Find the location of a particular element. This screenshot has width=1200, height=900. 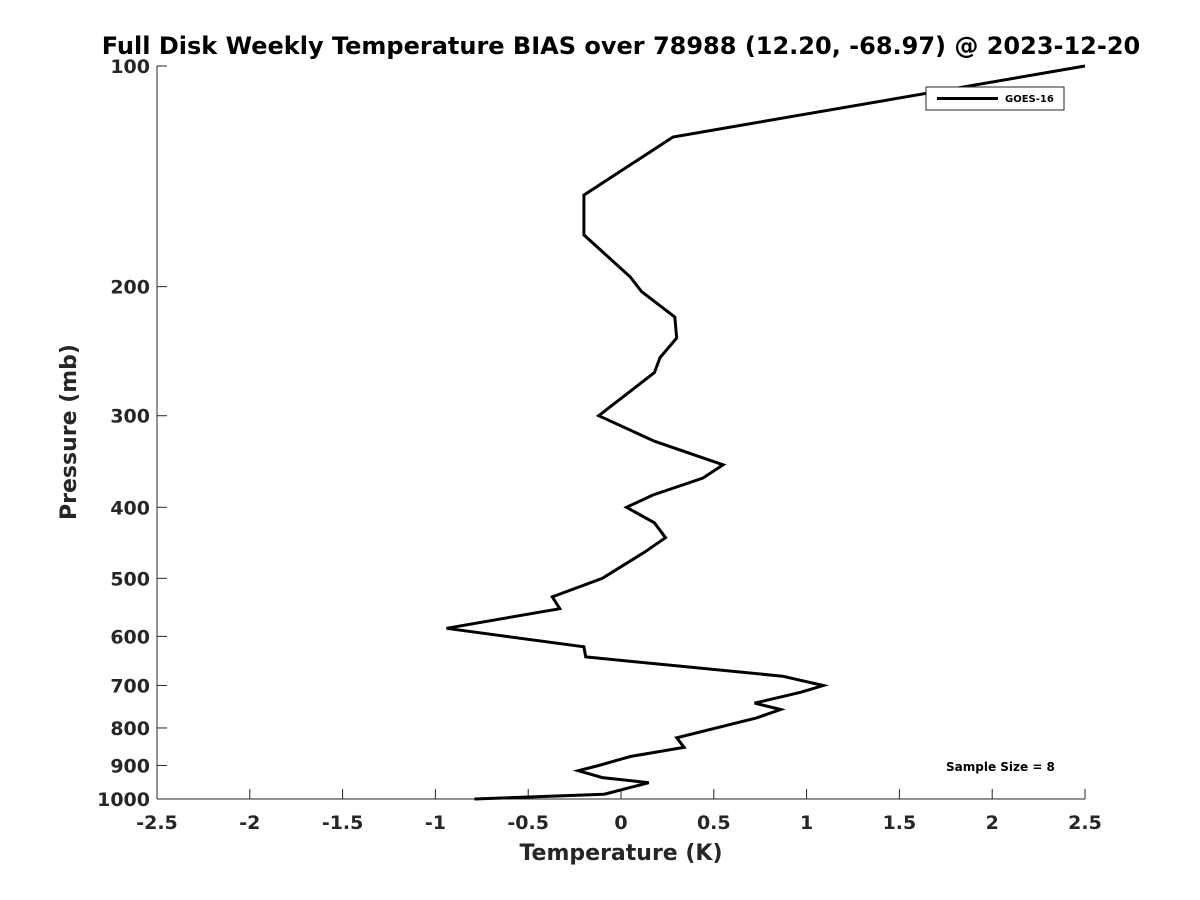

x-tick-label: 0.5 is located at coordinates (714, 823).